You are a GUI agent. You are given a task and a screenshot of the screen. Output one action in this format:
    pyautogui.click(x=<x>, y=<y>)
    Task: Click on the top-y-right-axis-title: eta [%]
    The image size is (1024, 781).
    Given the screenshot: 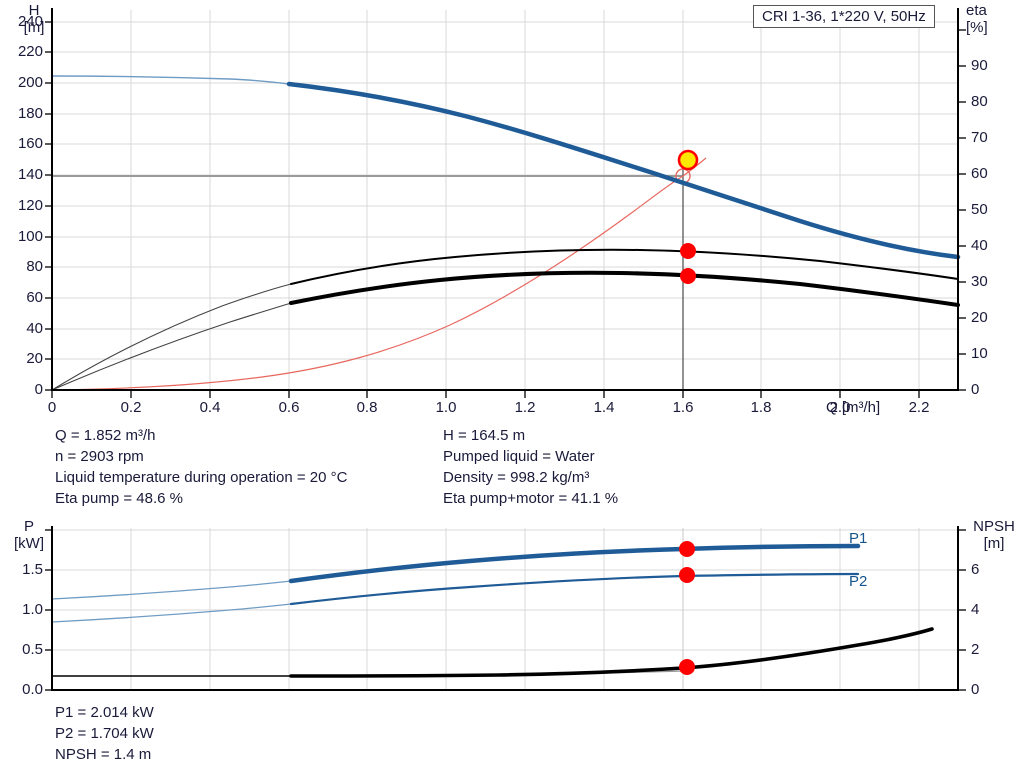 What is the action you would take?
    pyautogui.click(x=977, y=19)
    